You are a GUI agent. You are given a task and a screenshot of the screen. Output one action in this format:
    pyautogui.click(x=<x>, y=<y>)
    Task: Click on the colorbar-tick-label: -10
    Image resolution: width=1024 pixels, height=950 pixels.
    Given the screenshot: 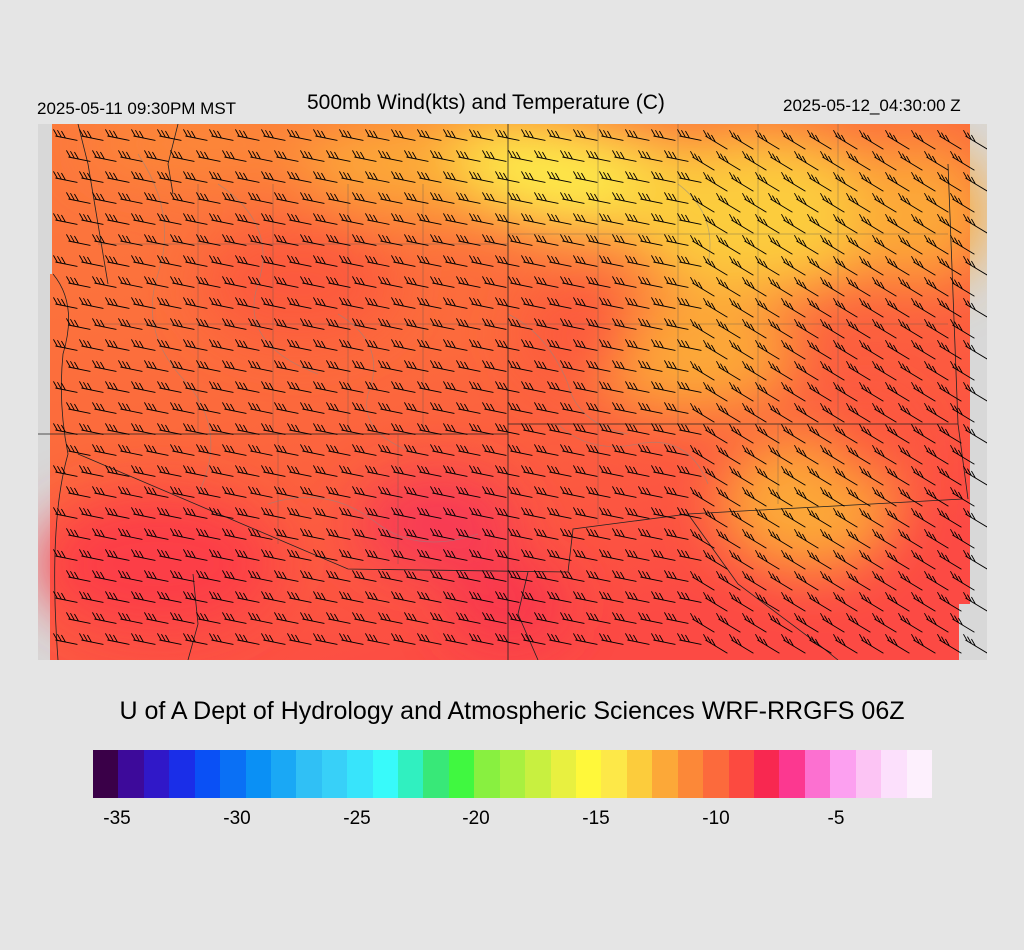 What is the action you would take?
    pyautogui.click(x=716, y=818)
    